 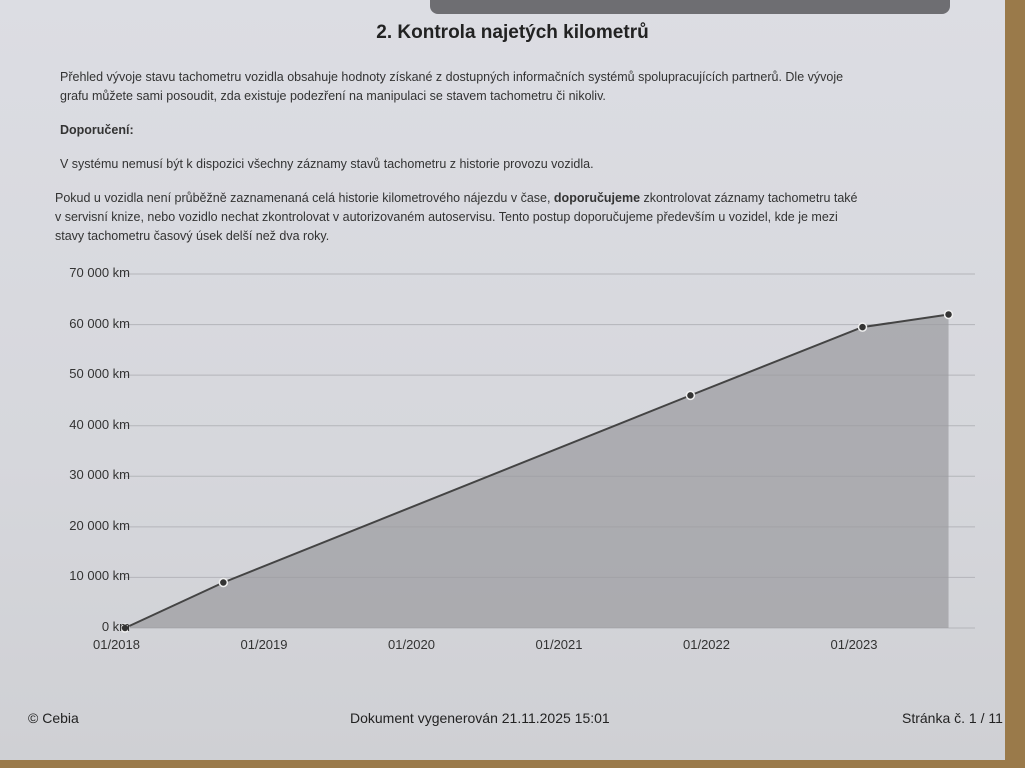 I want to click on x-tick-label: 01/2021, so click(x=559, y=644).